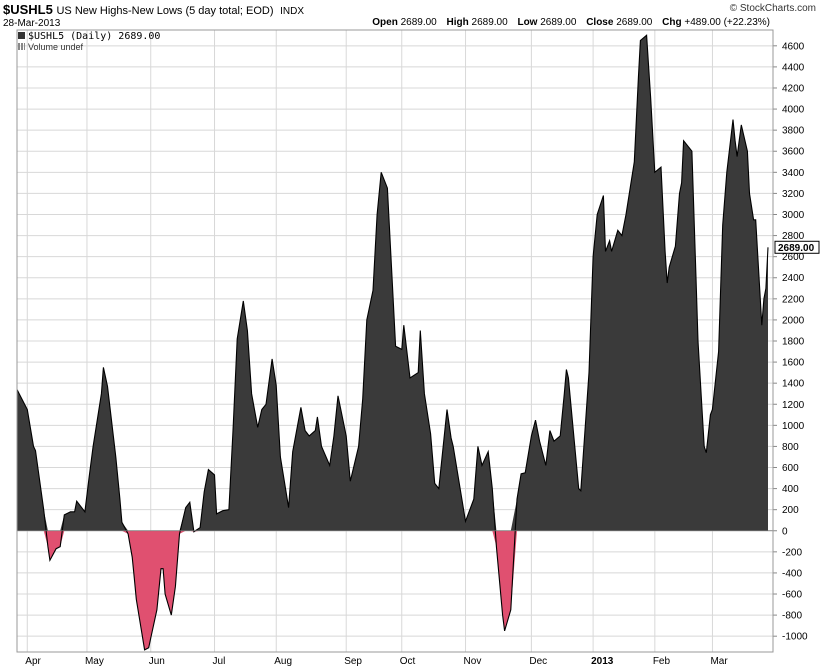  I want to click on area-swatch-icon, so click(21, 35).